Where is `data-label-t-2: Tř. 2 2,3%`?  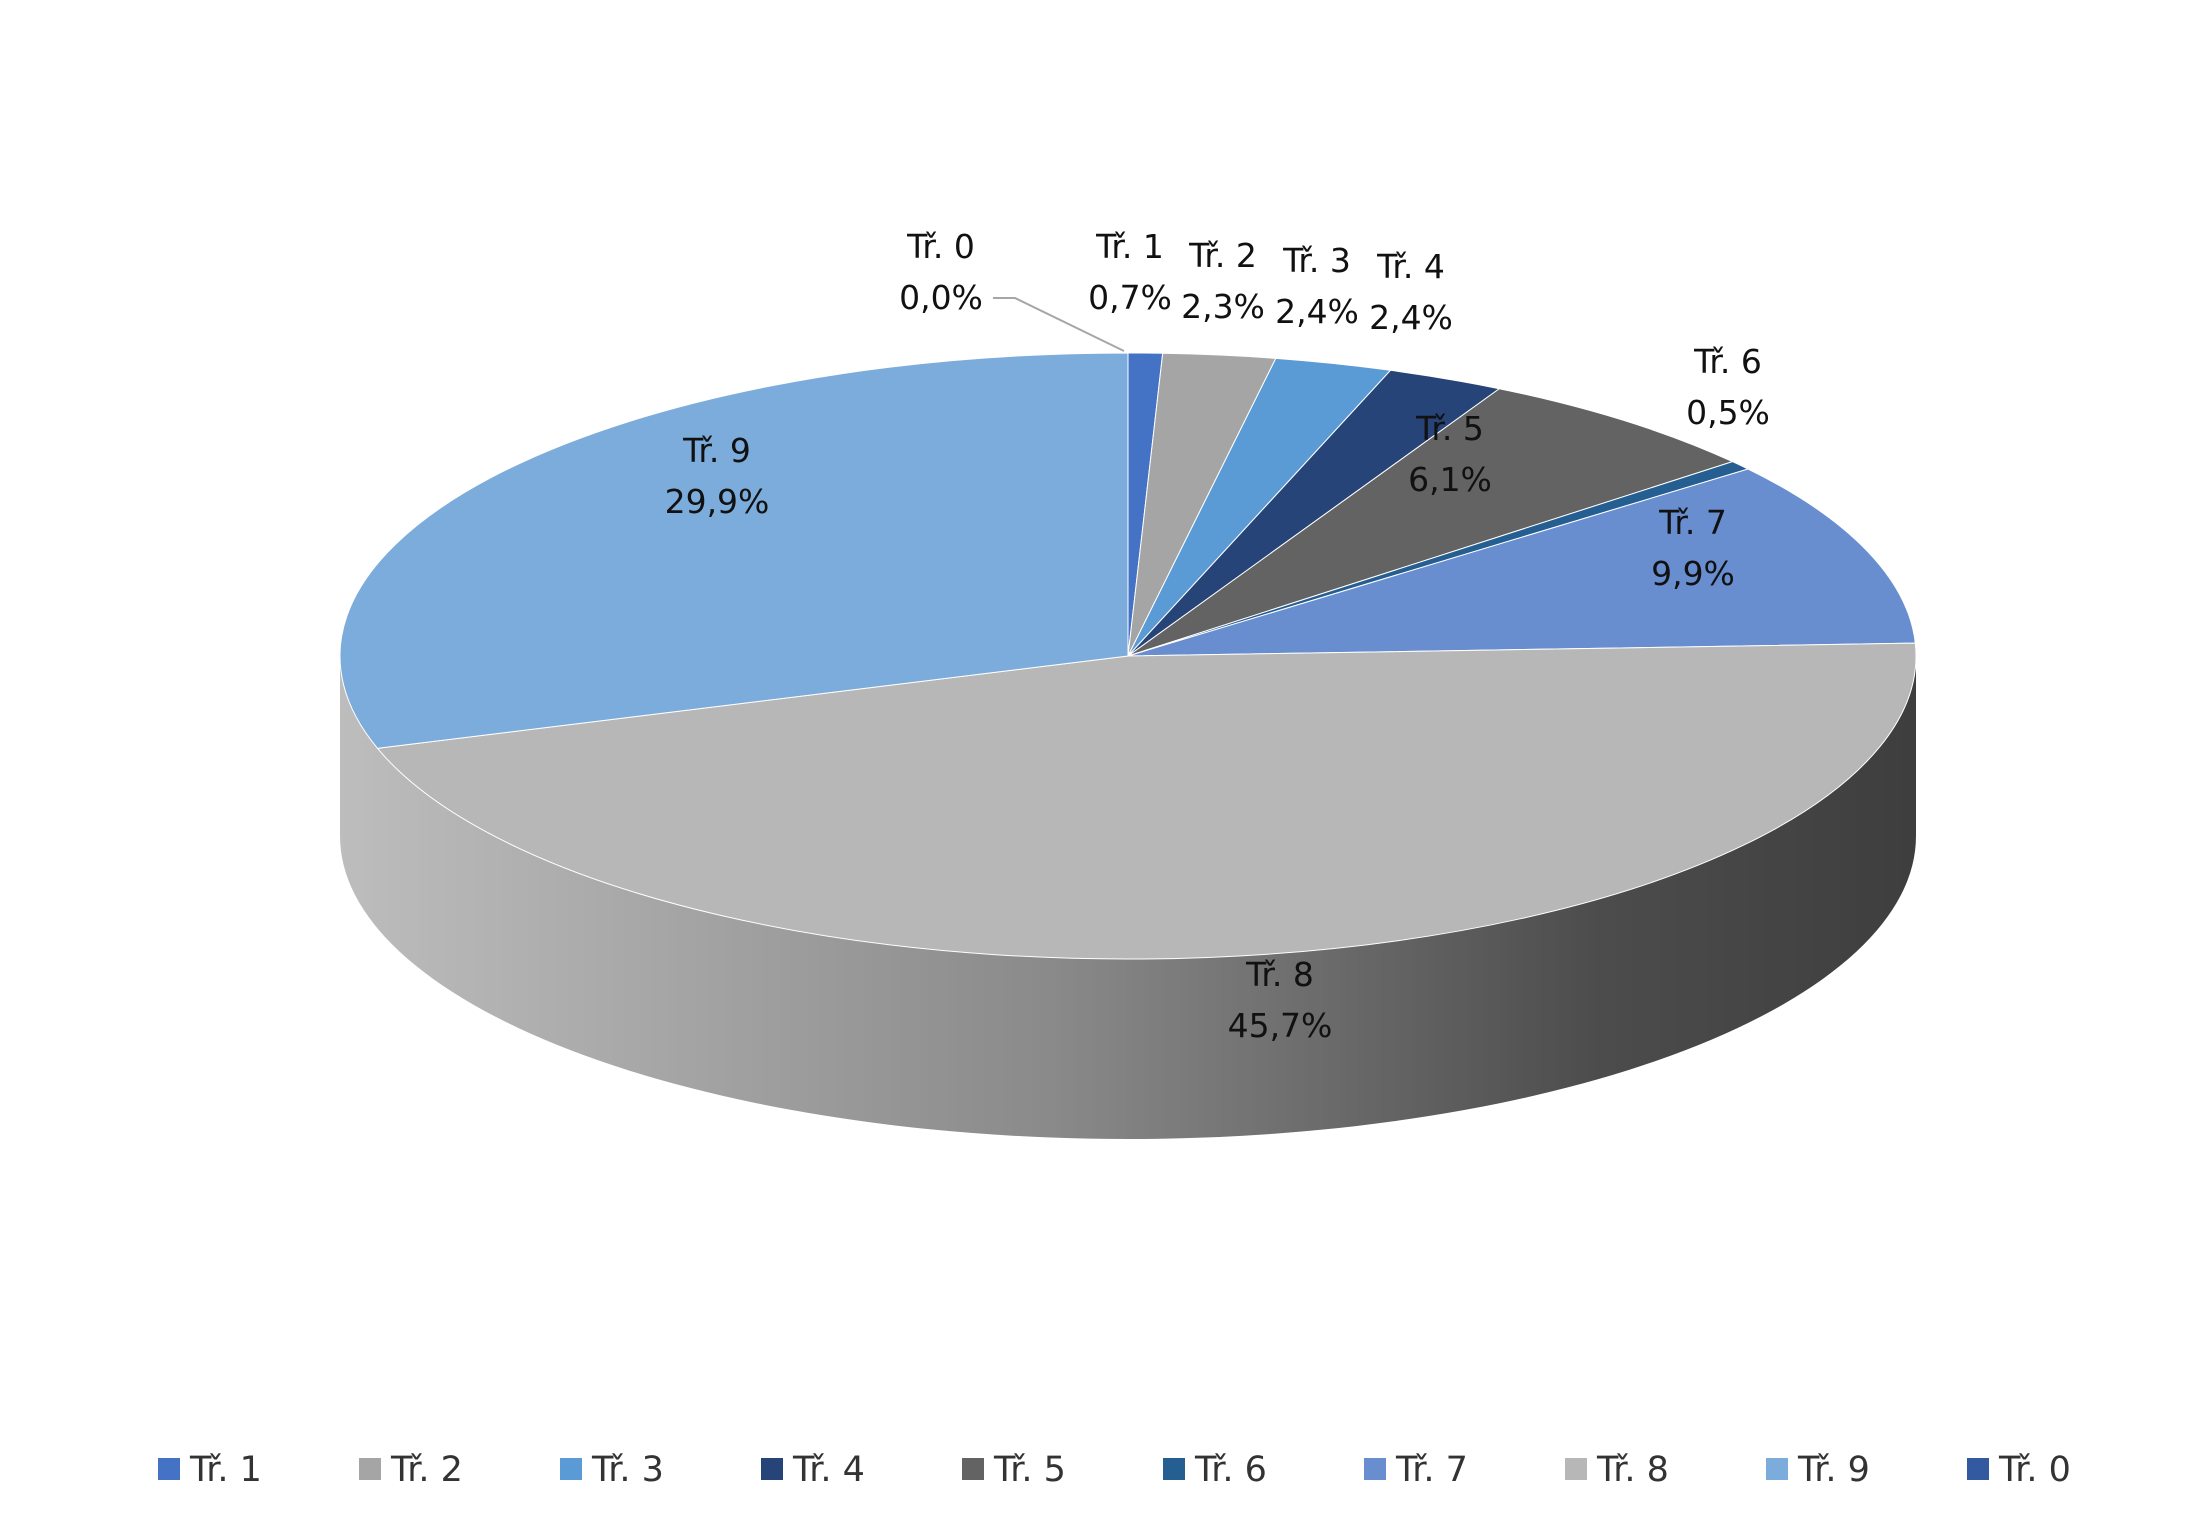 data-label-t-2: Tř. 2 2,3% is located at coordinates (1223, 281).